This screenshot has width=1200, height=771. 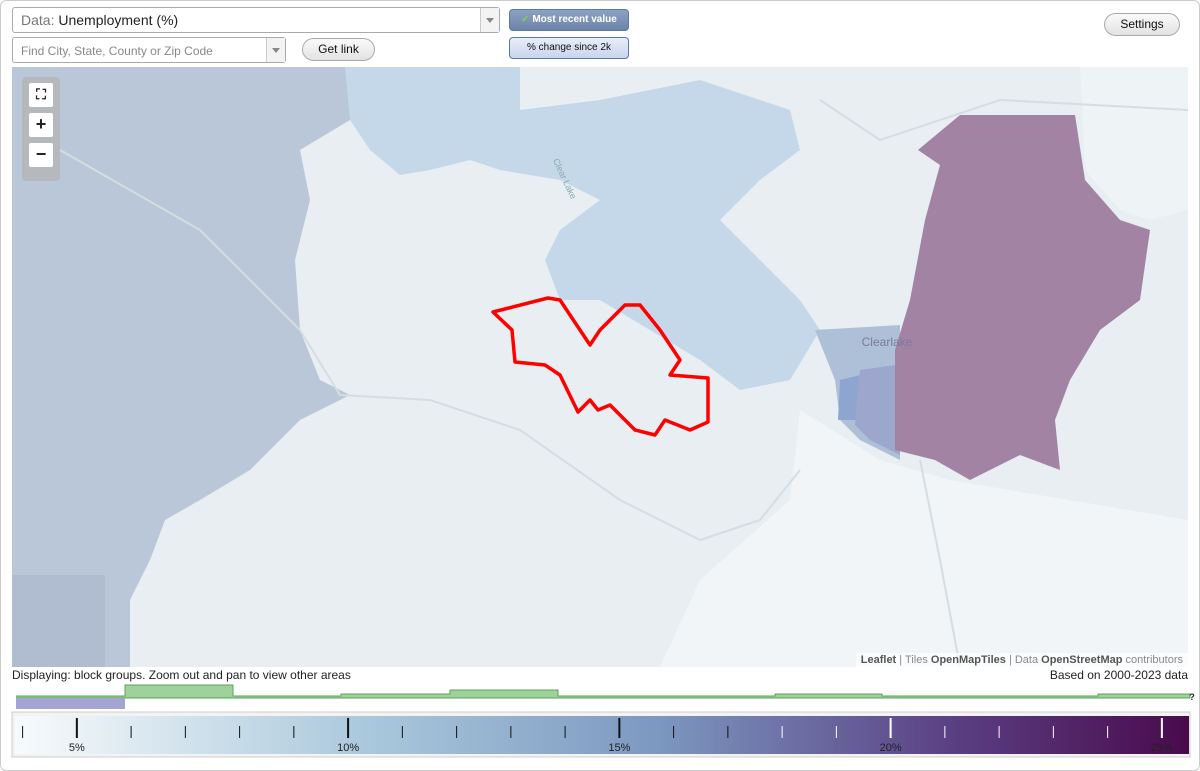 What do you see at coordinates (602, 735) in the screenshot?
I see `color-scale` at bounding box center [602, 735].